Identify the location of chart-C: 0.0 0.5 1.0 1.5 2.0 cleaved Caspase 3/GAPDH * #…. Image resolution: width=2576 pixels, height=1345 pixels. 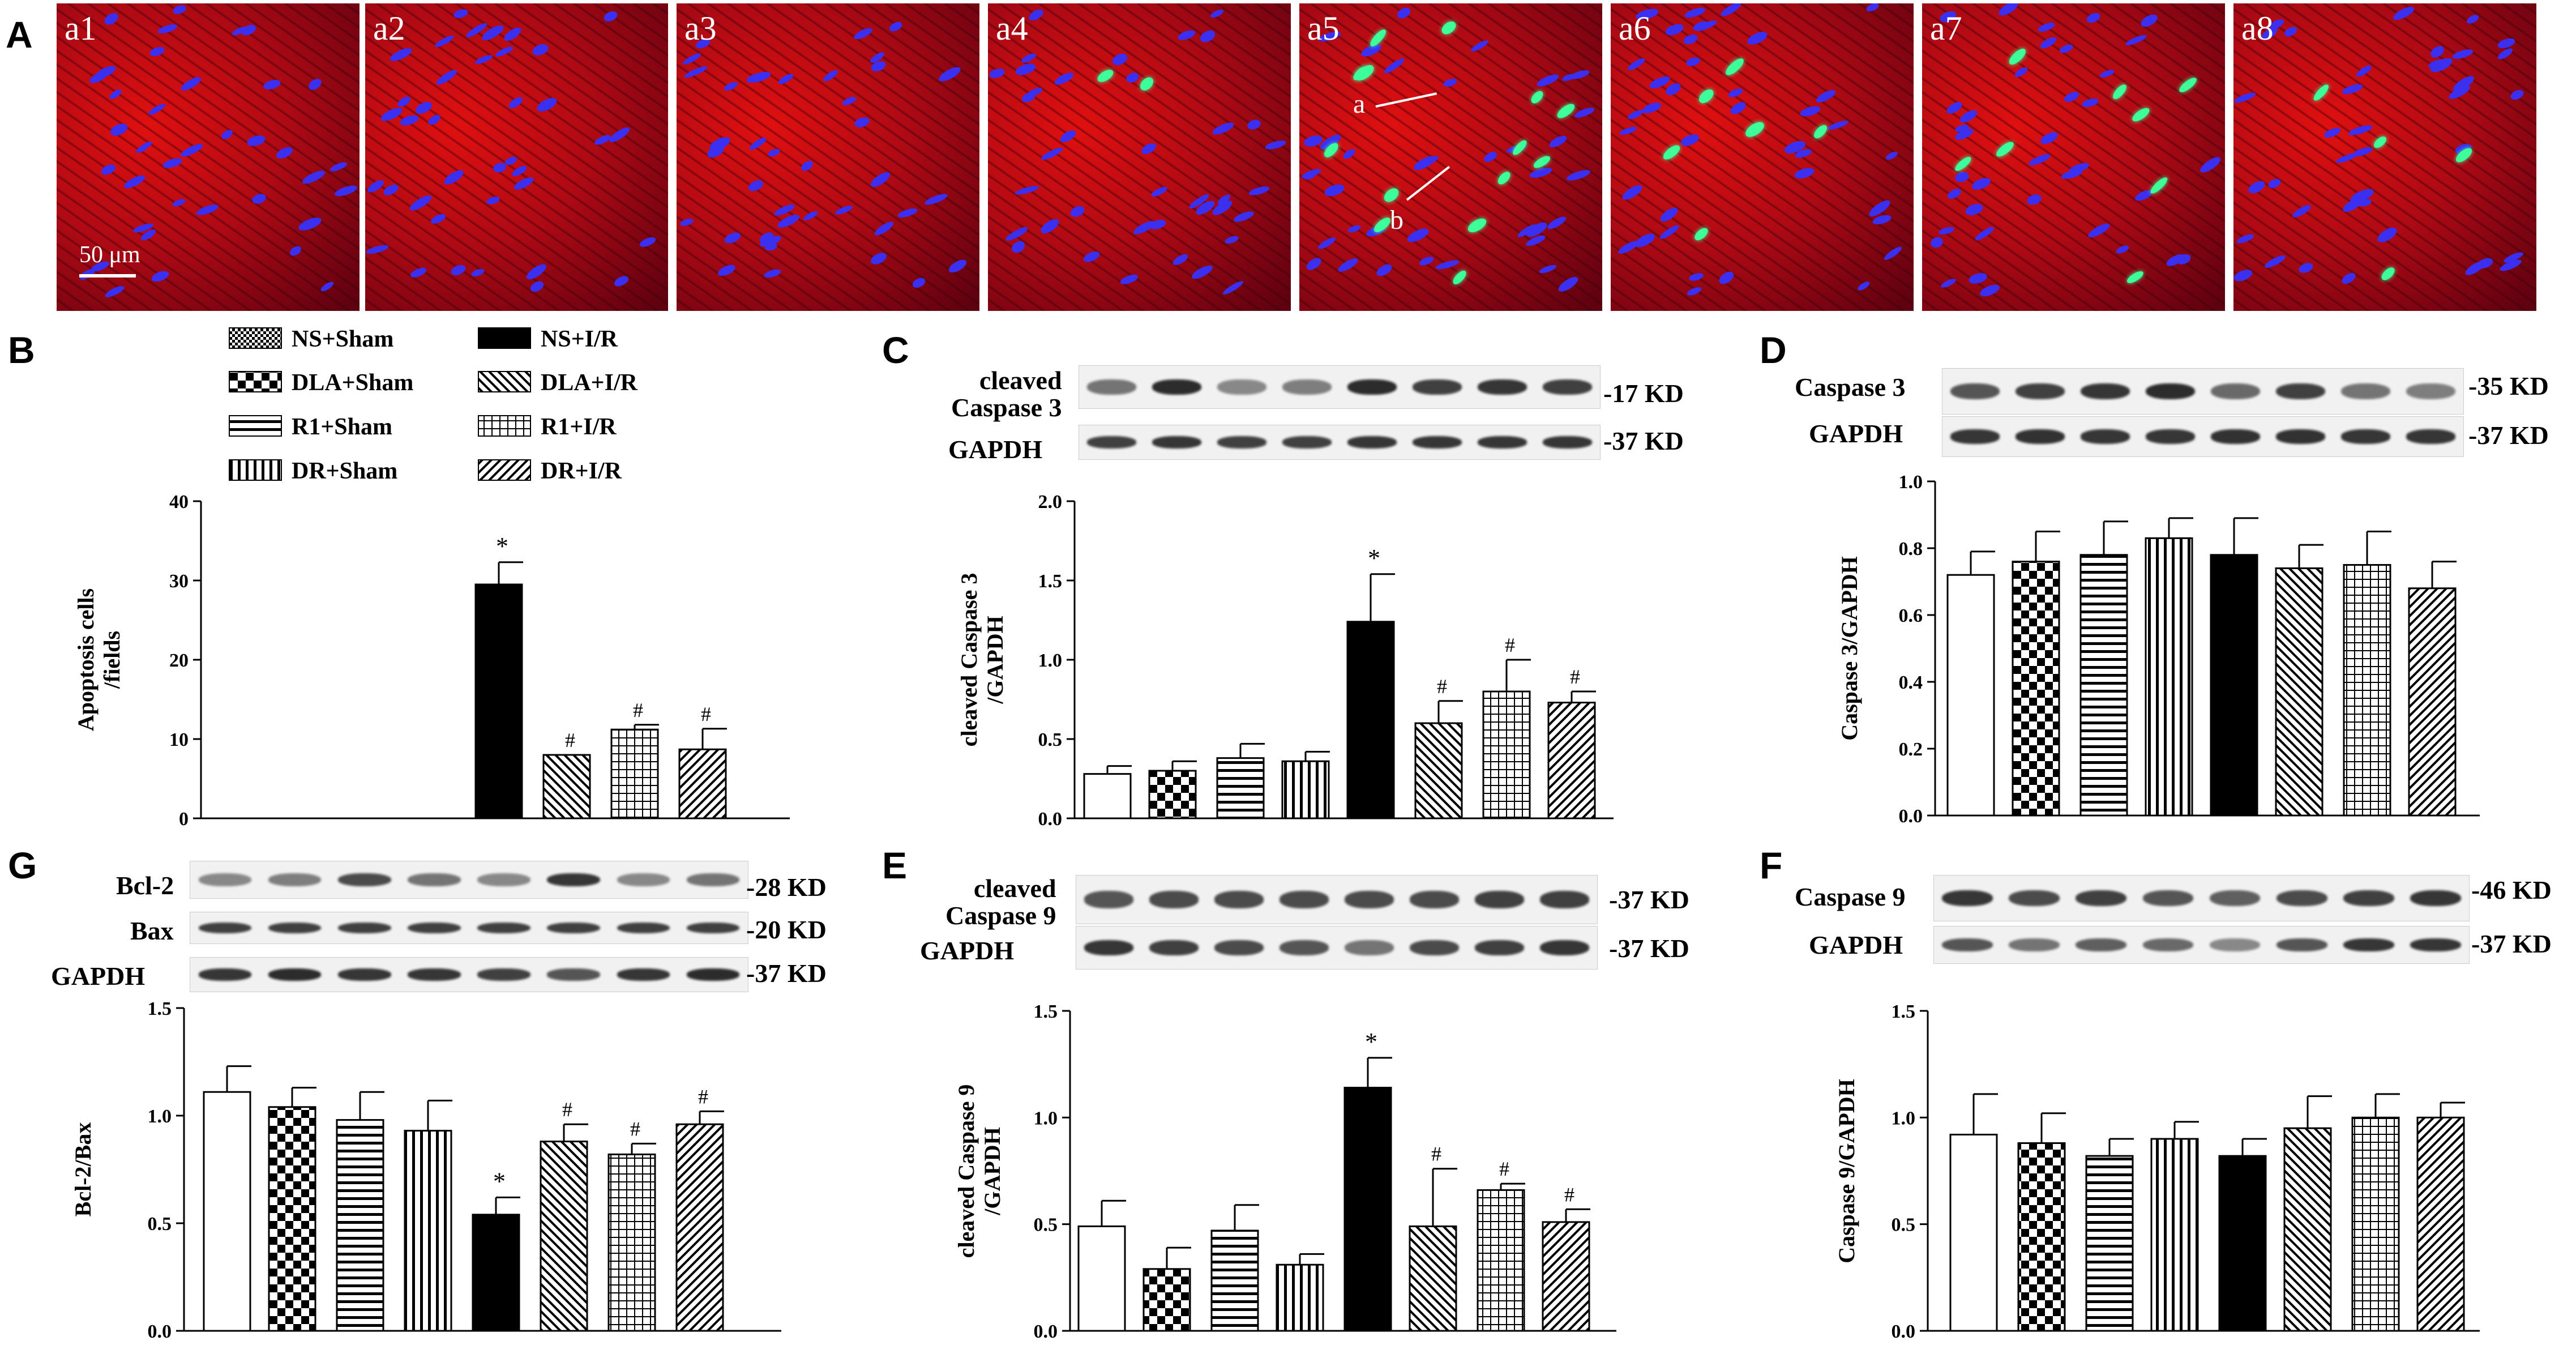
(1285, 661).